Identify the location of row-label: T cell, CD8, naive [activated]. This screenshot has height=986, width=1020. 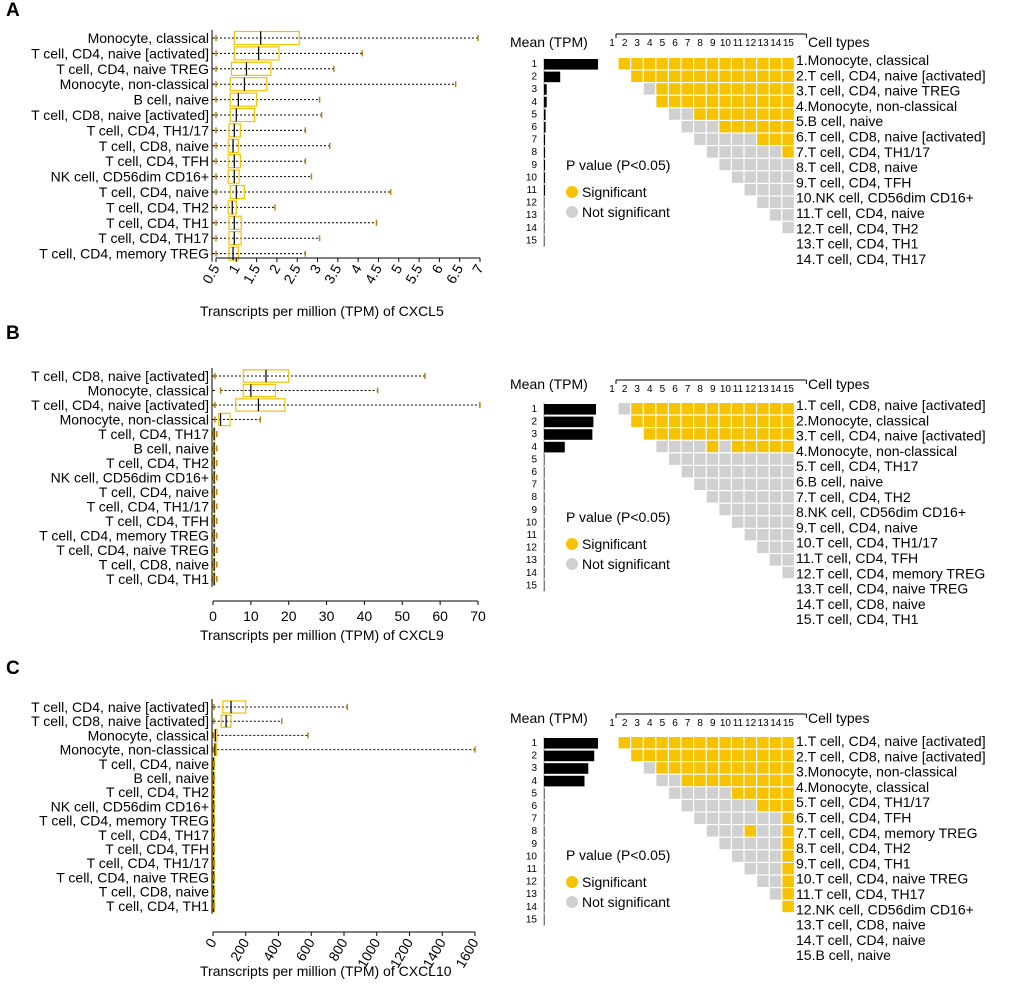
(120, 115).